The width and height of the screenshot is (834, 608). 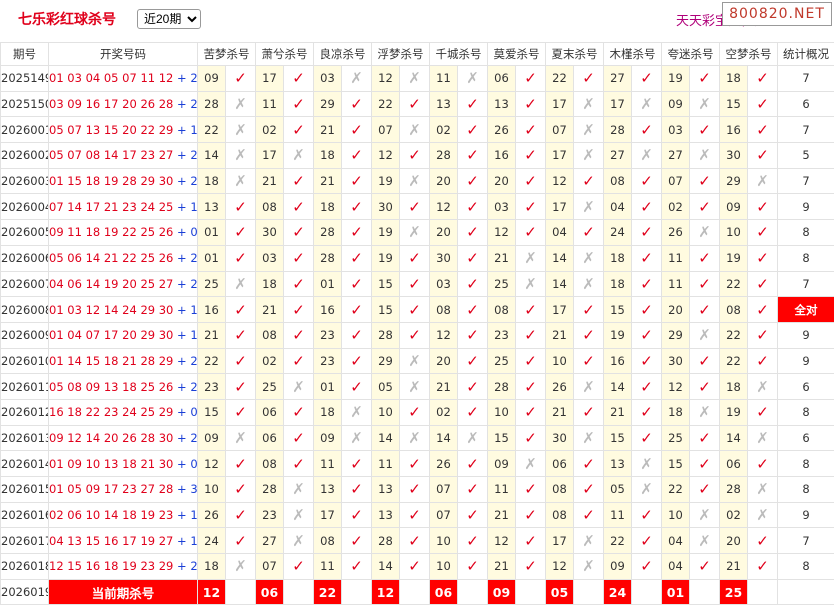 I want to click on current-kill-number: 09, so click(x=501, y=592).